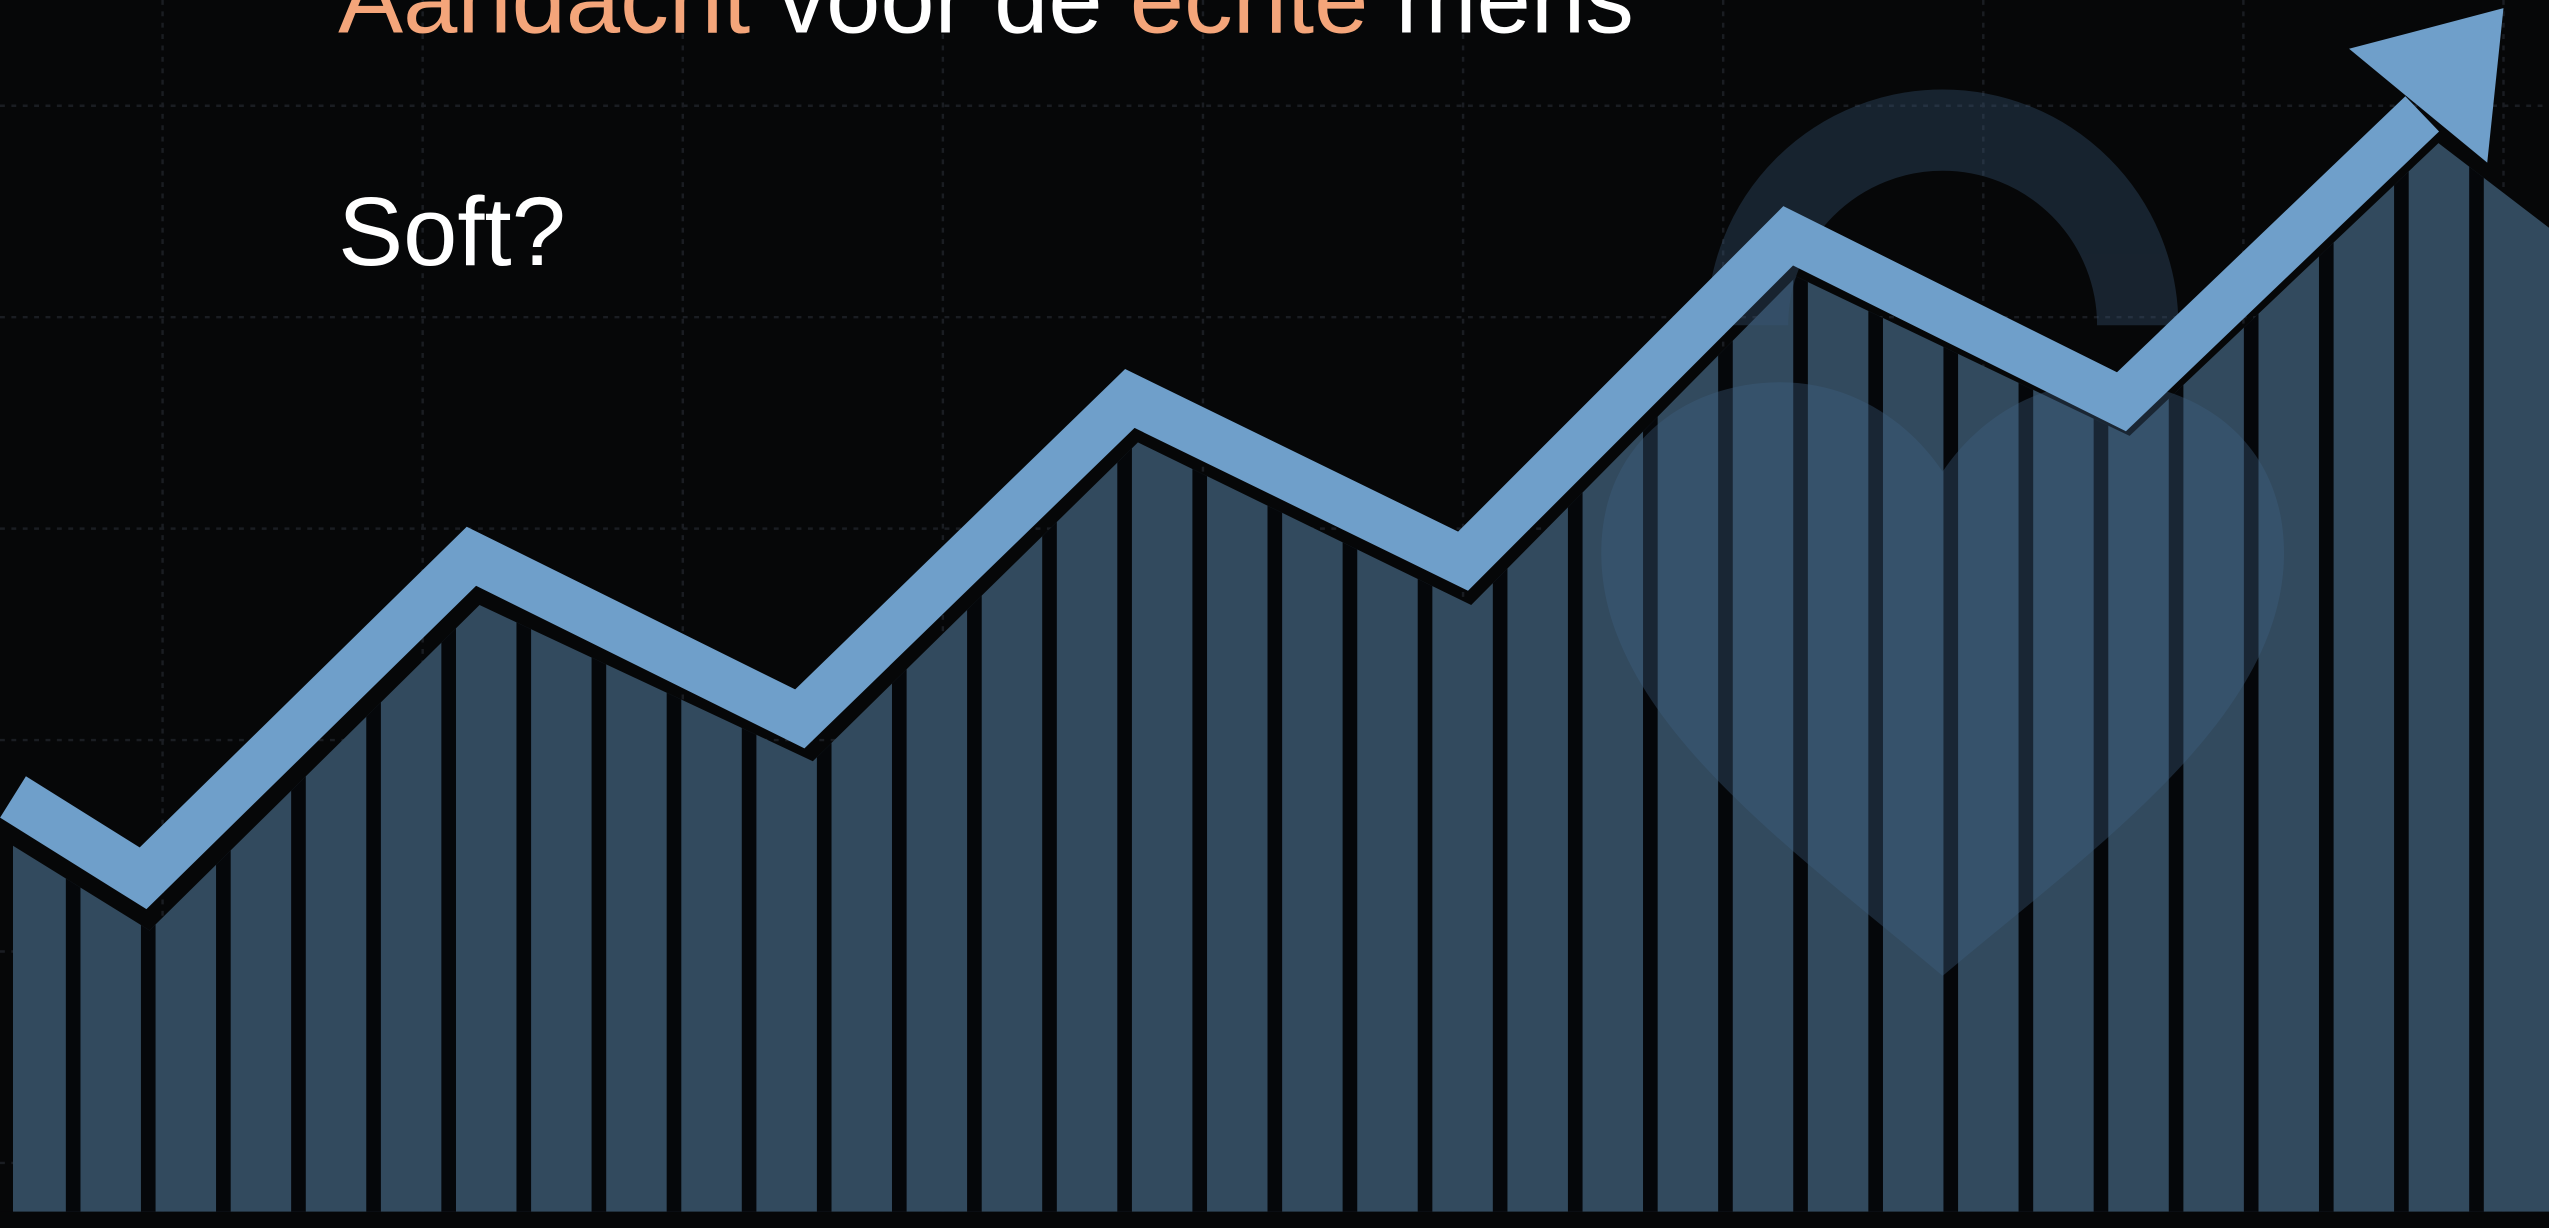  Describe the element at coordinates (986, 27) in the screenshot. I see `heading: Aandacht voor de echte mens` at that location.